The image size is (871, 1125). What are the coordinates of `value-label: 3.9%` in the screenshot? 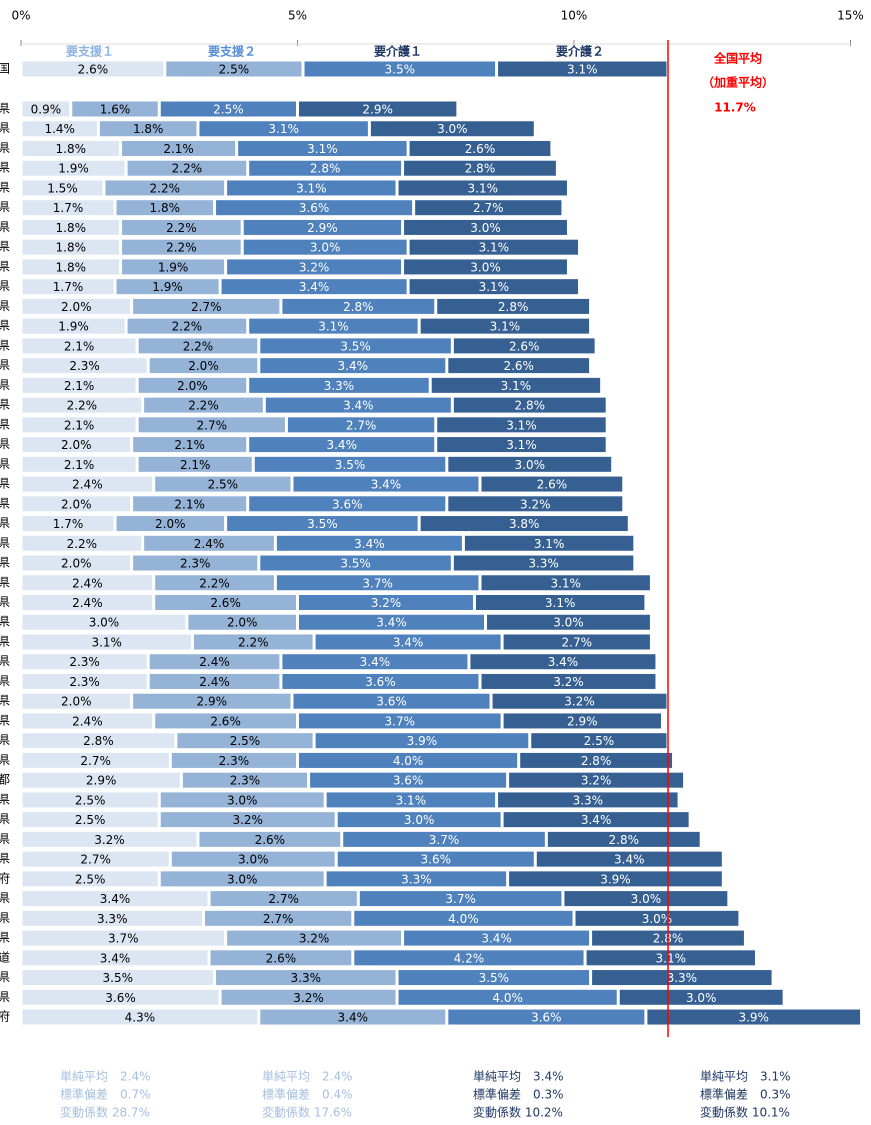 It's located at (615, 879).